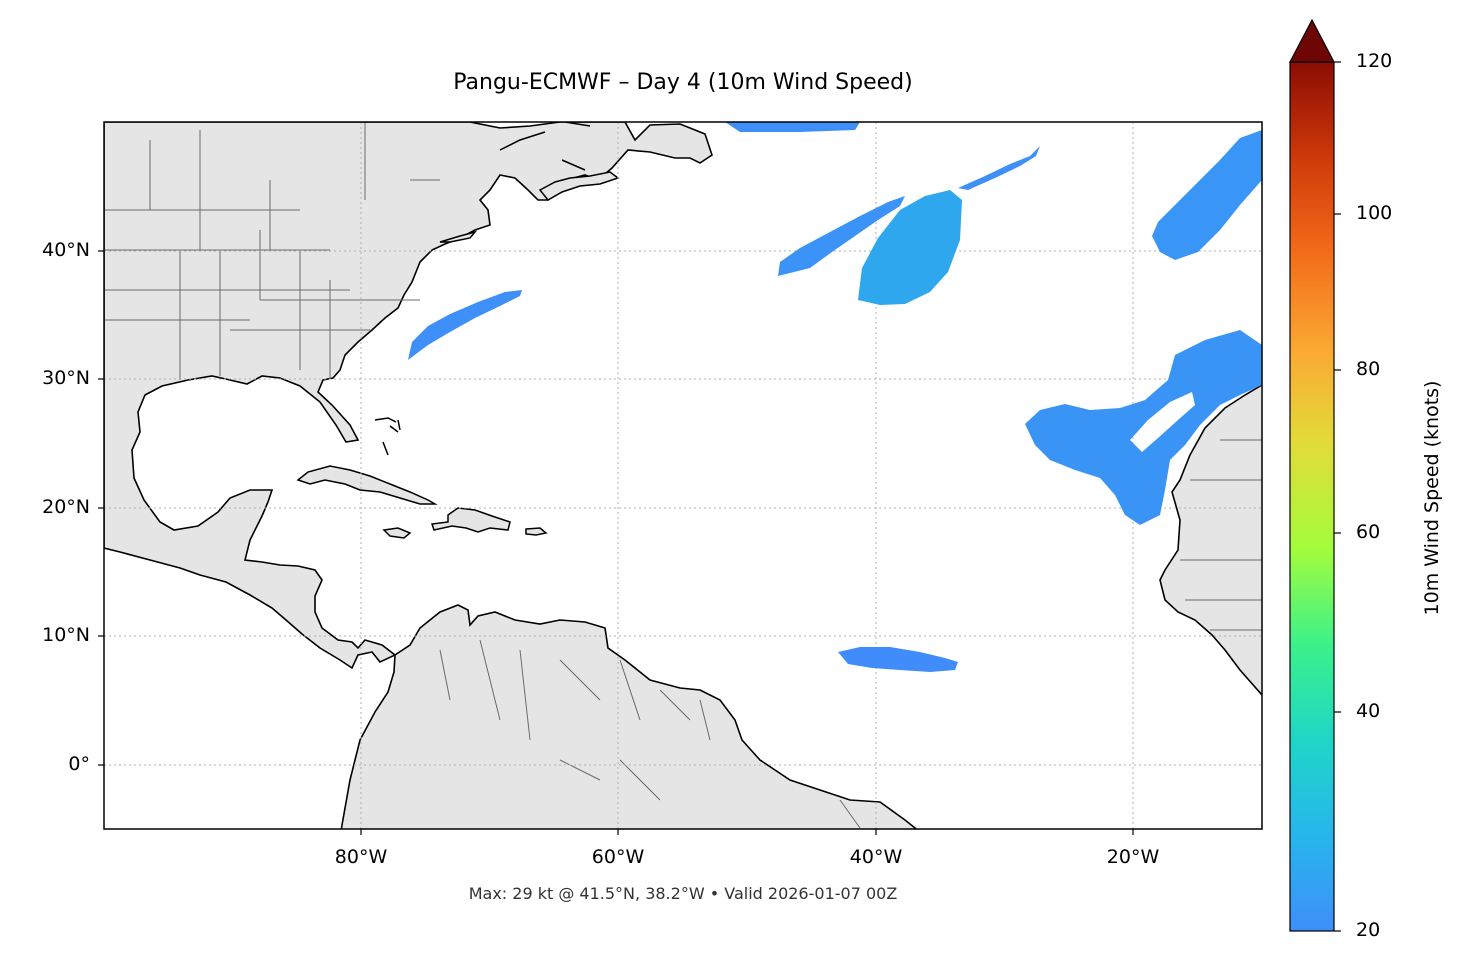 This screenshot has width=1466, height=969. What do you see at coordinates (898, 659) in the screenshot?
I see `wind-field-tropical-atlantic` at bounding box center [898, 659].